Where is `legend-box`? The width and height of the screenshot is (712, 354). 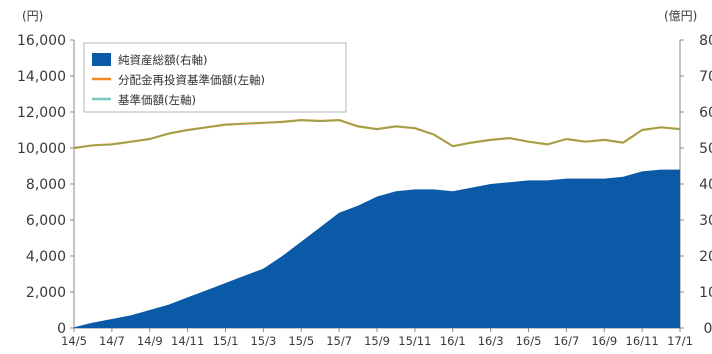
legend-box is located at coordinates (215, 77).